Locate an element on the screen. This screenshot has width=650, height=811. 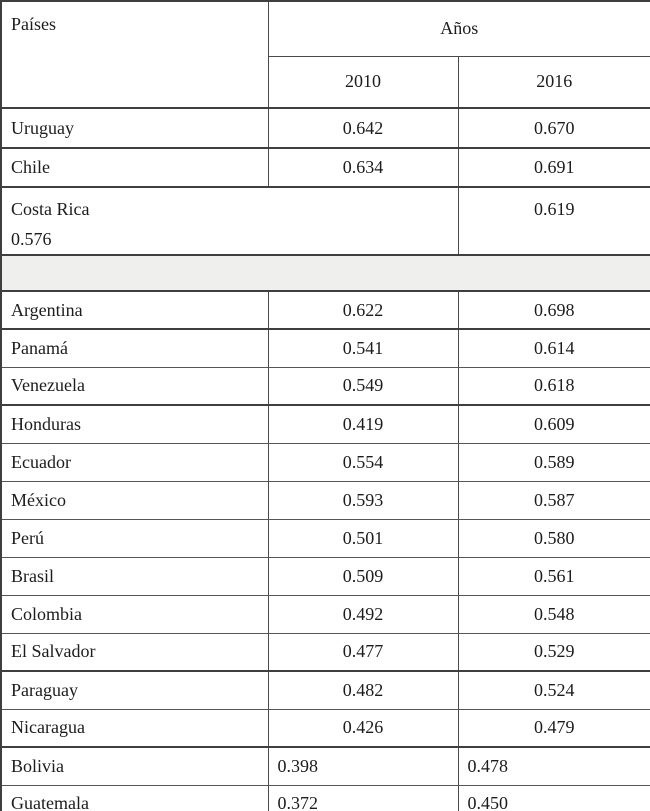
value-2016-cell: 0.580 is located at coordinates (554, 538).